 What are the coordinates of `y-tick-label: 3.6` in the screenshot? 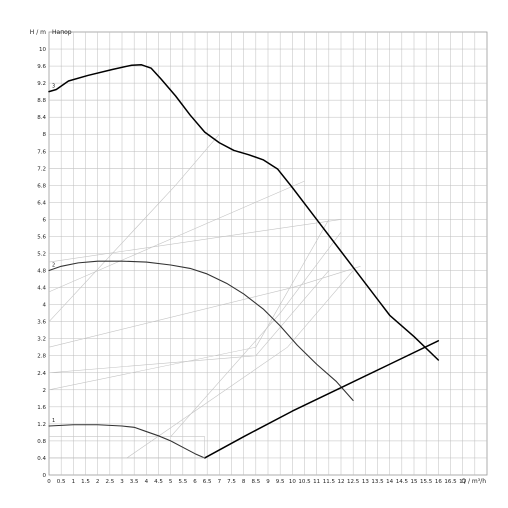 It's located at (41, 323).